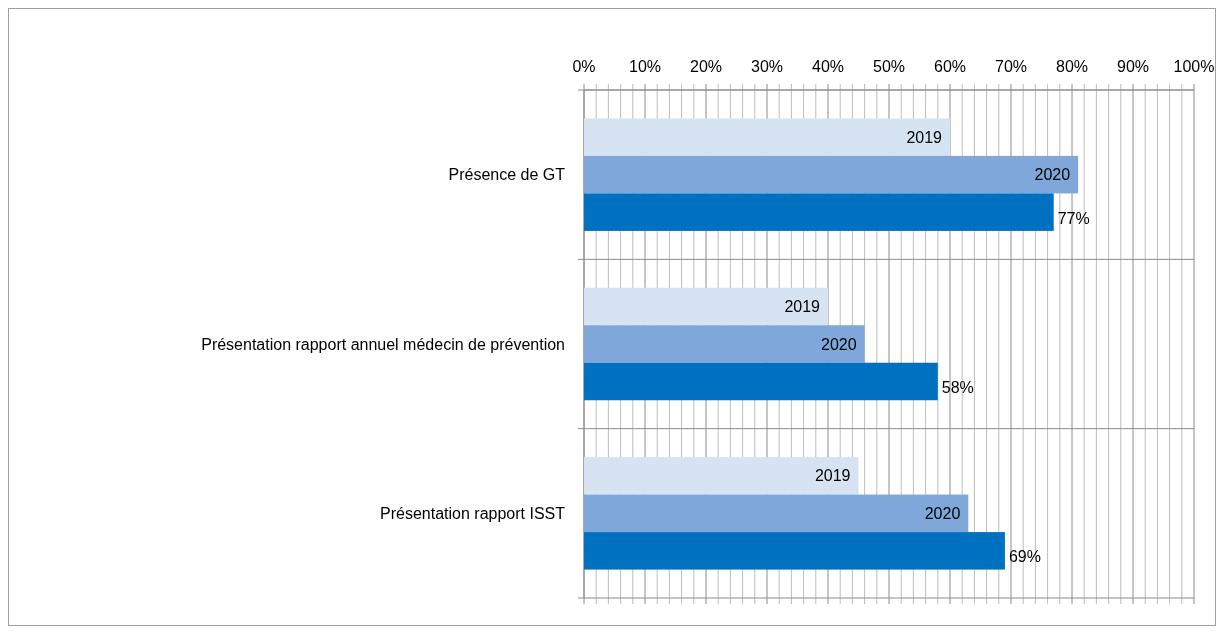 Image resolution: width=1224 pixels, height=634 pixels. Describe the element at coordinates (924, 137) in the screenshot. I see `series-label: 2019` at that location.